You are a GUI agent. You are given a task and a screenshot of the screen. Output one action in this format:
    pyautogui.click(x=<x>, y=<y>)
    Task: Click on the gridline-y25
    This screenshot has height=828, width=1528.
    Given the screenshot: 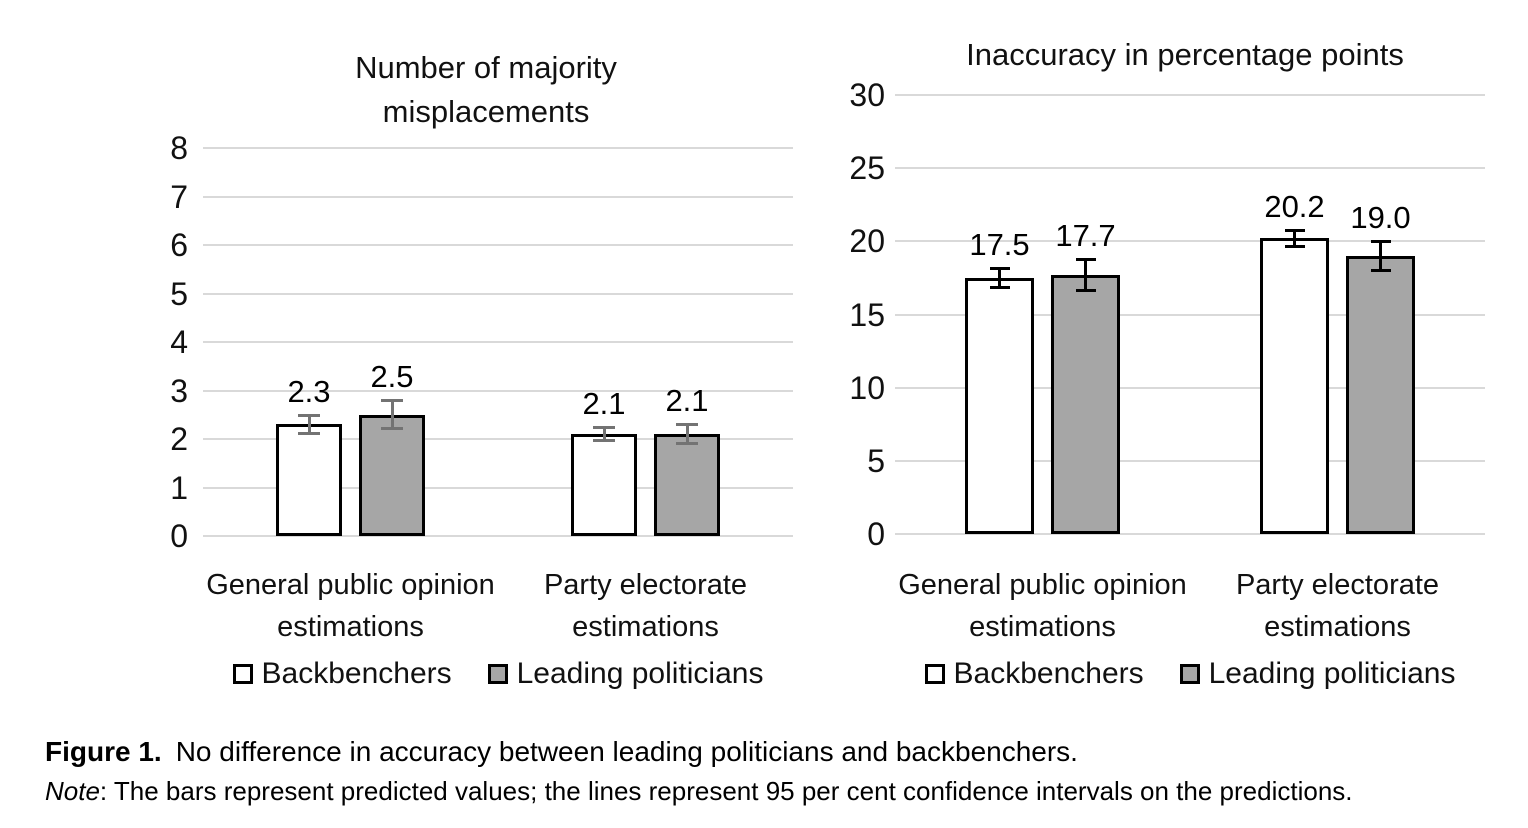 What is the action you would take?
    pyautogui.click(x=1190, y=168)
    